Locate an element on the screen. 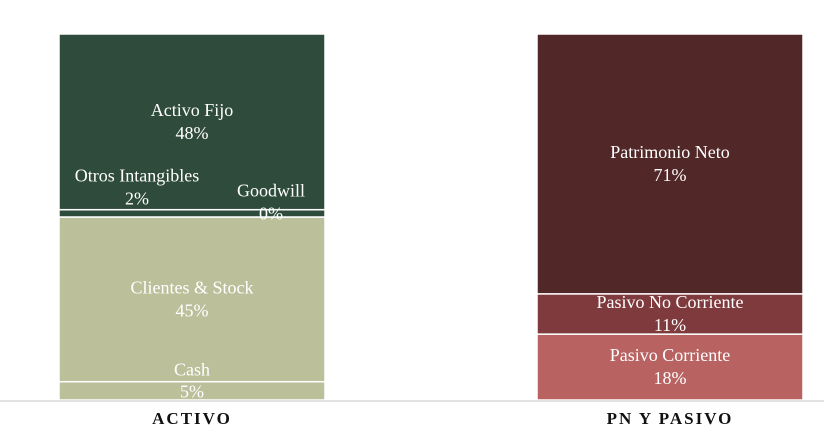 The image size is (824, 429). segment-label-goodwill: Goodwill is located at coordinates (271, 190).